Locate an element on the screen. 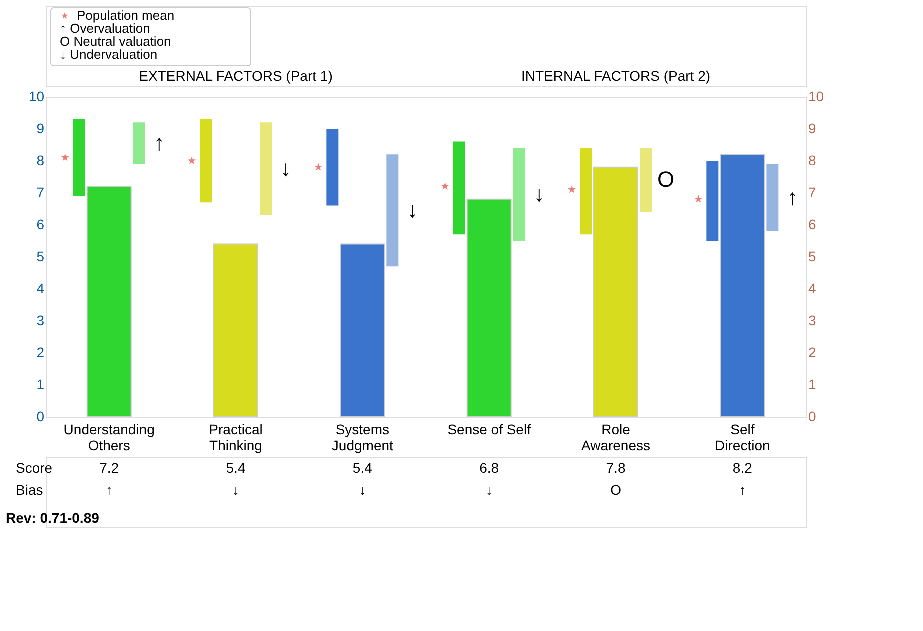 The height and width of the screenshot is (631, 923). y-tick-label: 5 is located at coordinates (40, 256).